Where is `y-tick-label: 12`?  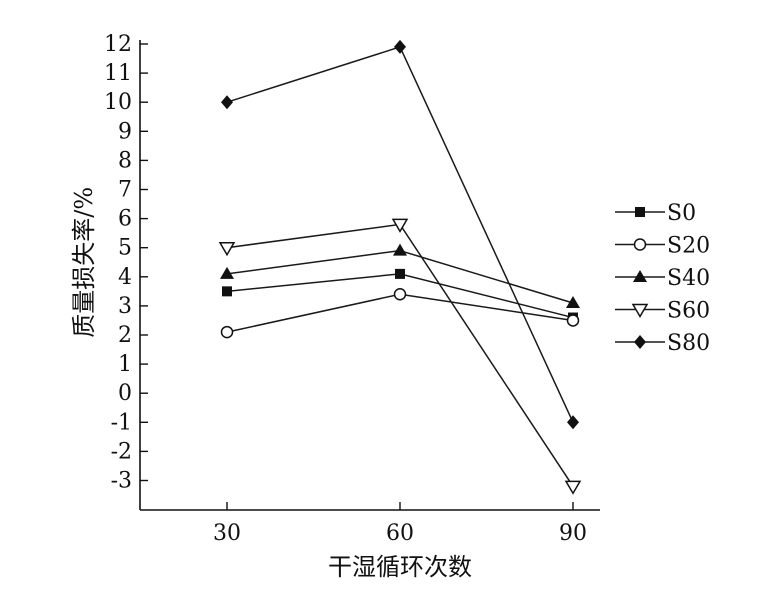 y-tick-label: 12 is located at coordinates (118, 44).